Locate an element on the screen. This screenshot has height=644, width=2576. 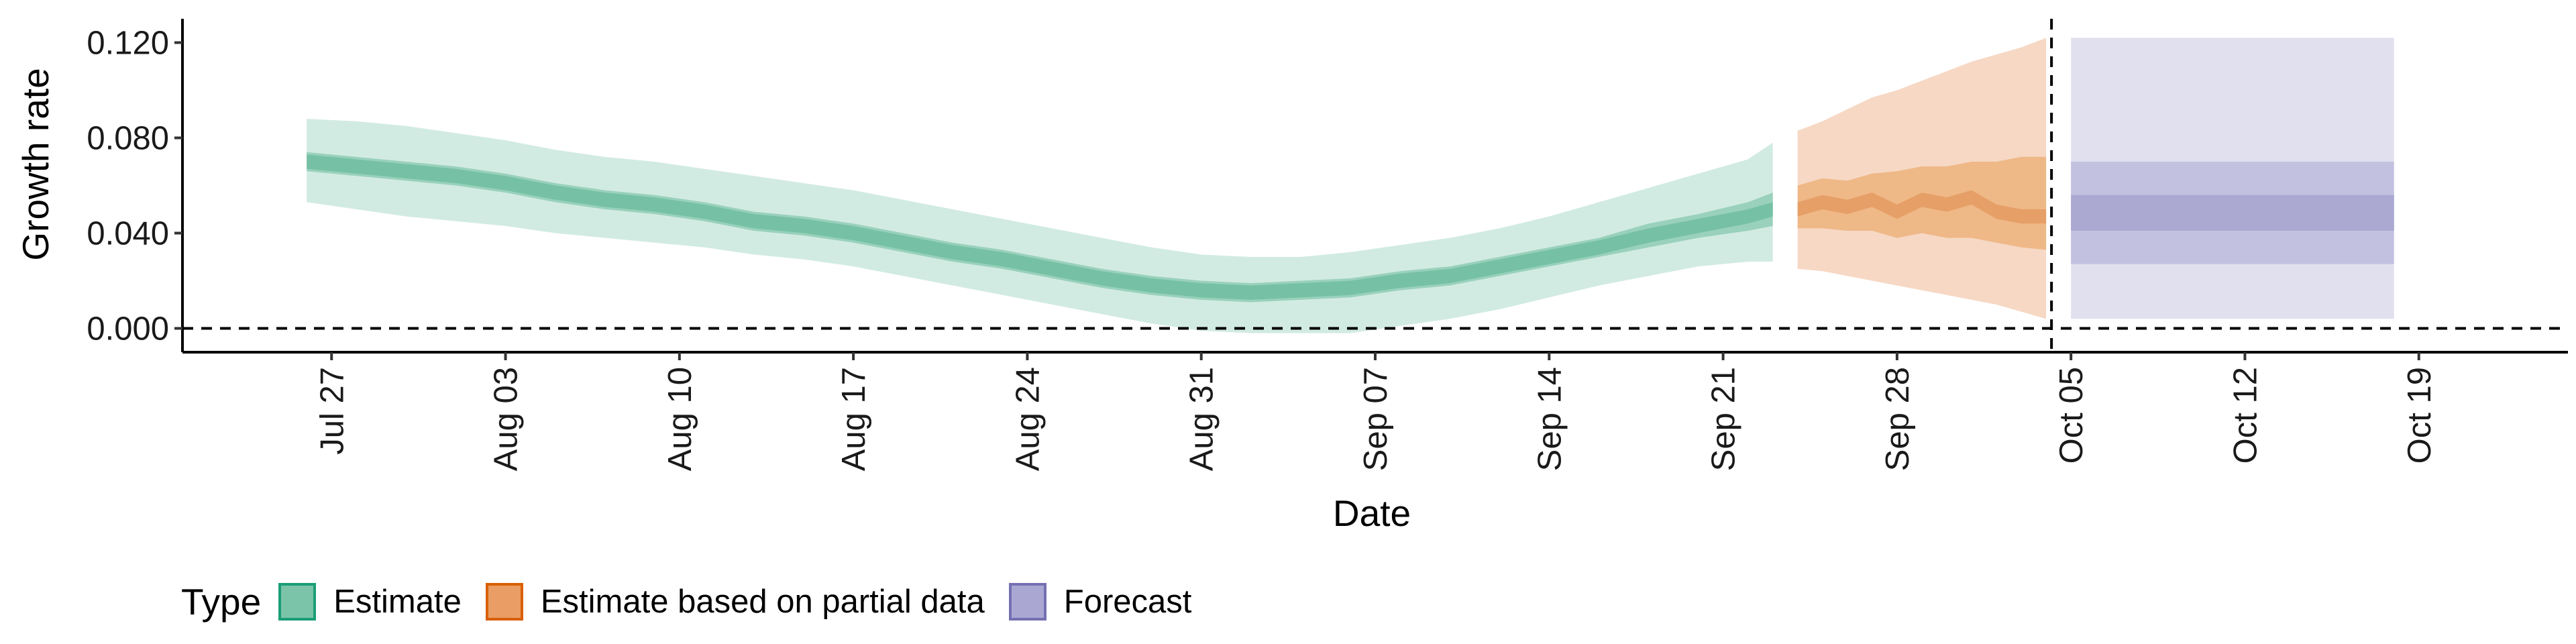
legend-label-estimate: Estimate is located at coordinates (397, 602).